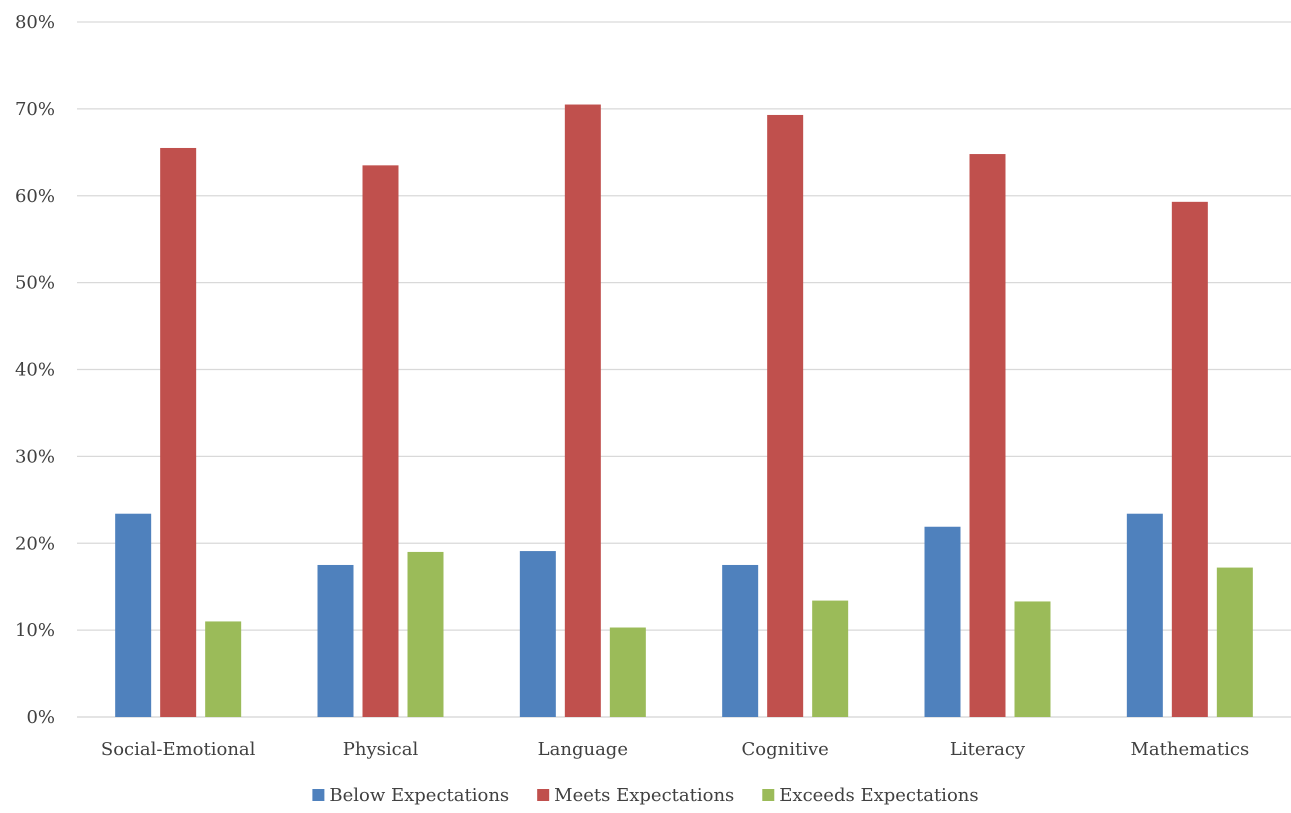 The height and width of the screenshot is (813, 1291). I want to click on legend-item-below-expectations: Below Expectations, so click(410, 795).